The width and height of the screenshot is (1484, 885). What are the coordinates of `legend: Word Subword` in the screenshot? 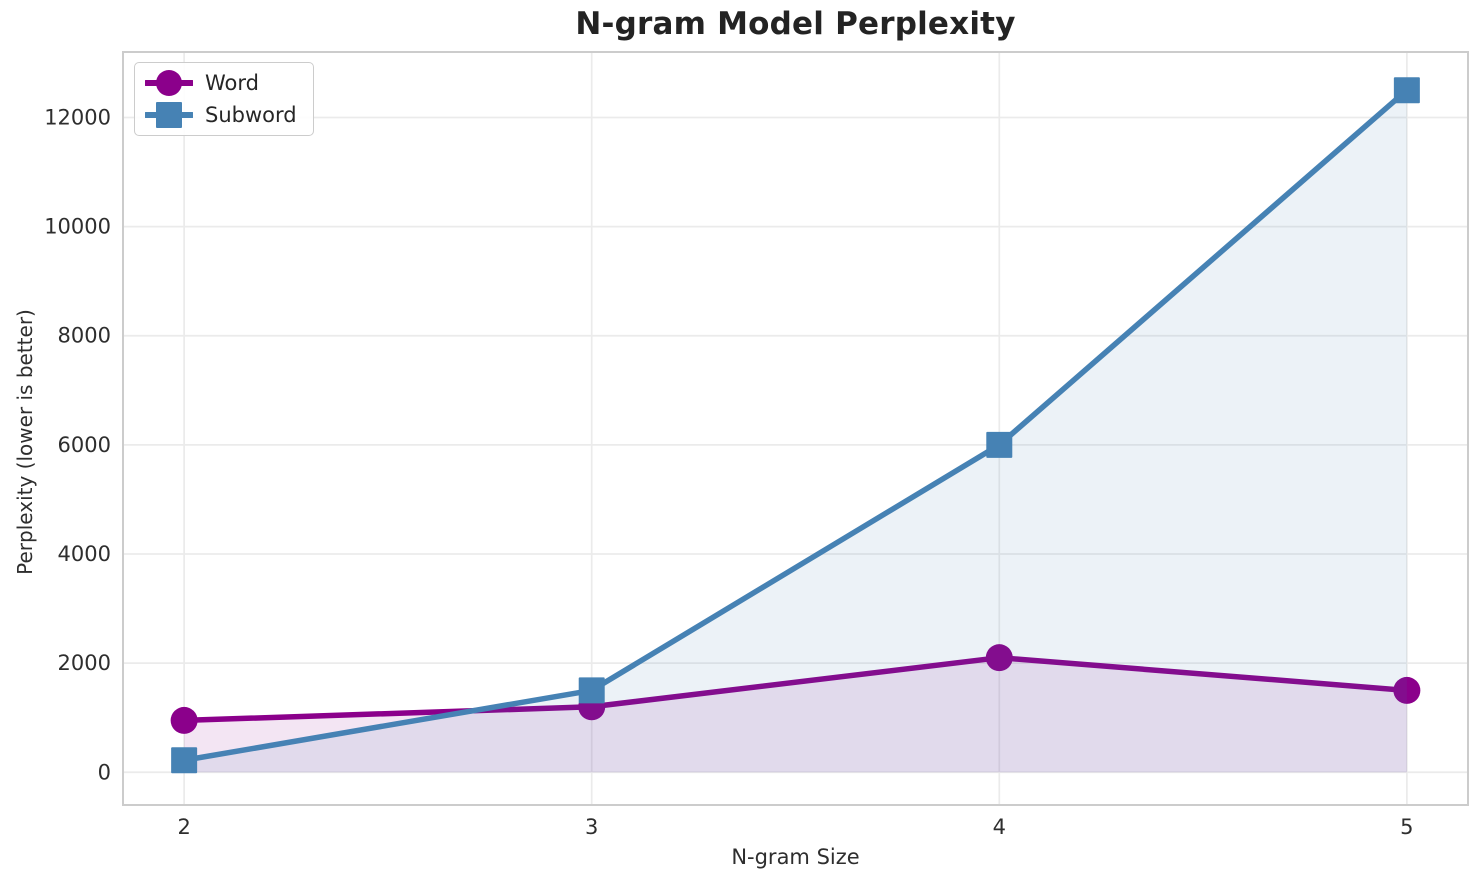 It's located at (224, 99).